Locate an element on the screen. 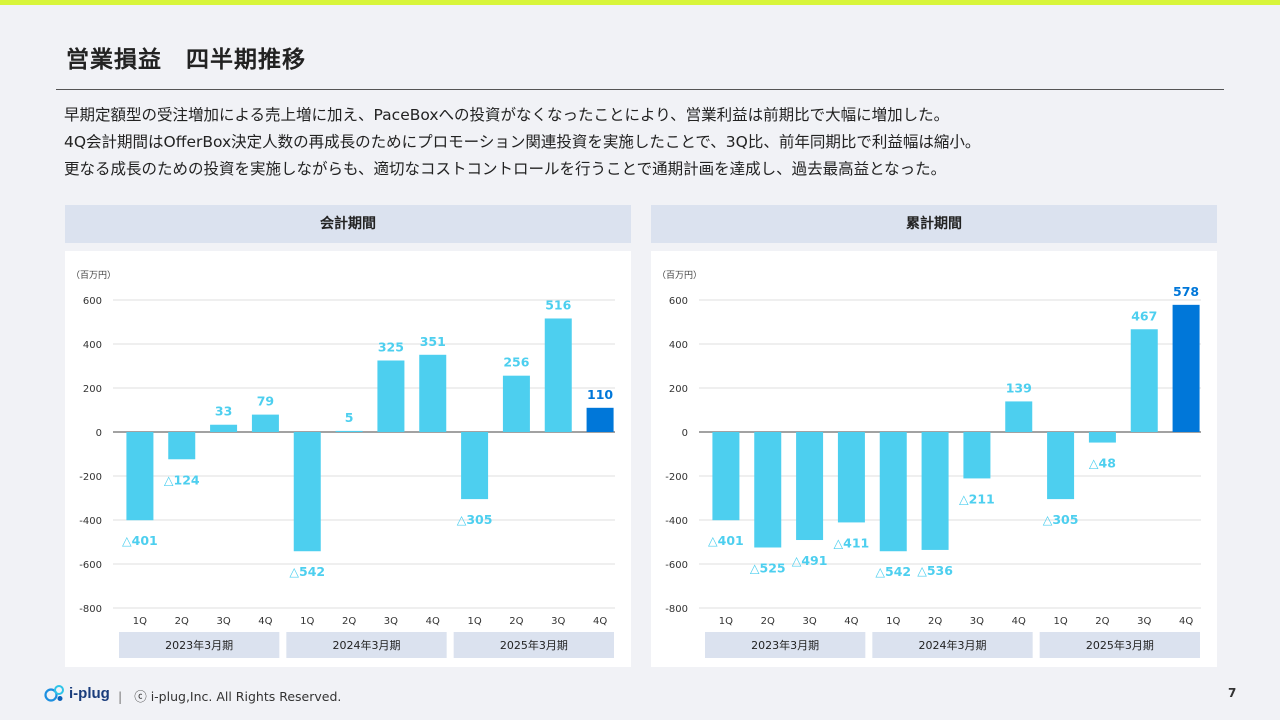  data-label: △124 is located at coordinates (182, 479).